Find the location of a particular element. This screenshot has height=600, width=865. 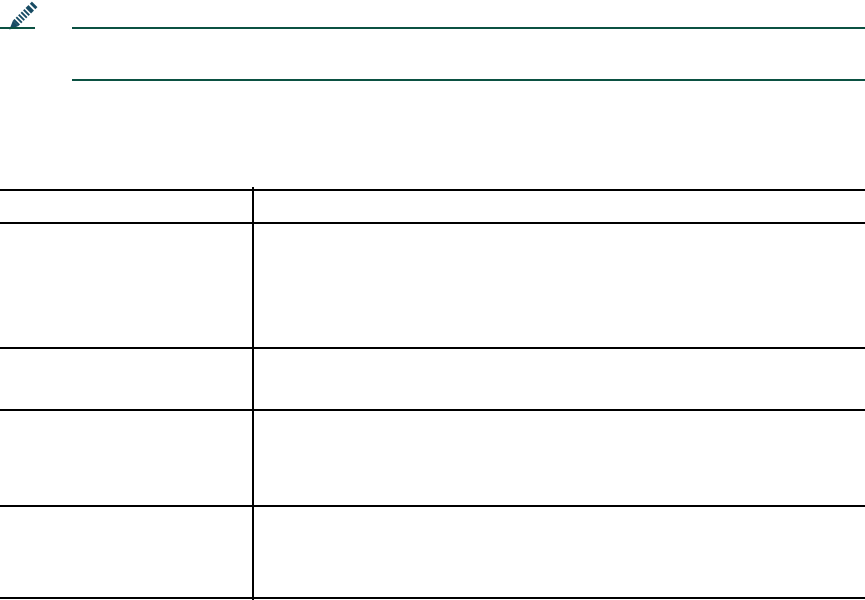

pencil-note-icon is located at coordinates (23, 15).